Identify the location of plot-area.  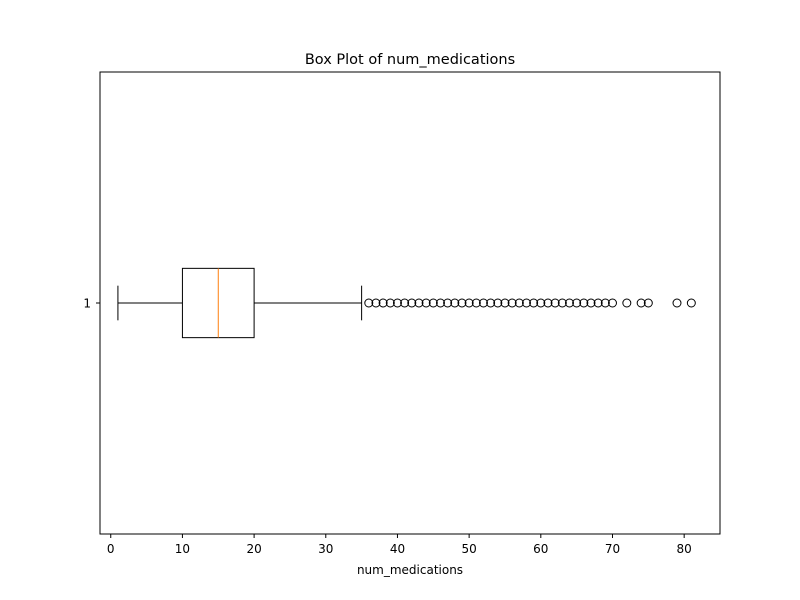
(406, 303).